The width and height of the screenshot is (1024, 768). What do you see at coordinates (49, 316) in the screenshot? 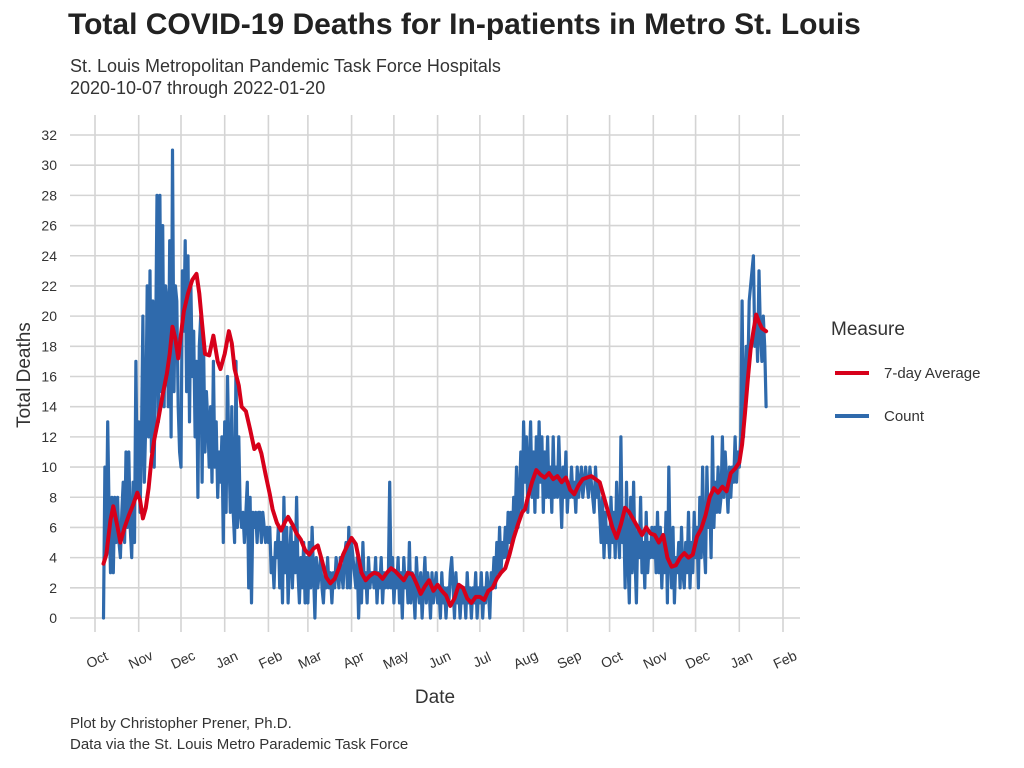
I see `y-tick-label: 20` at bounding box center [49, 316].